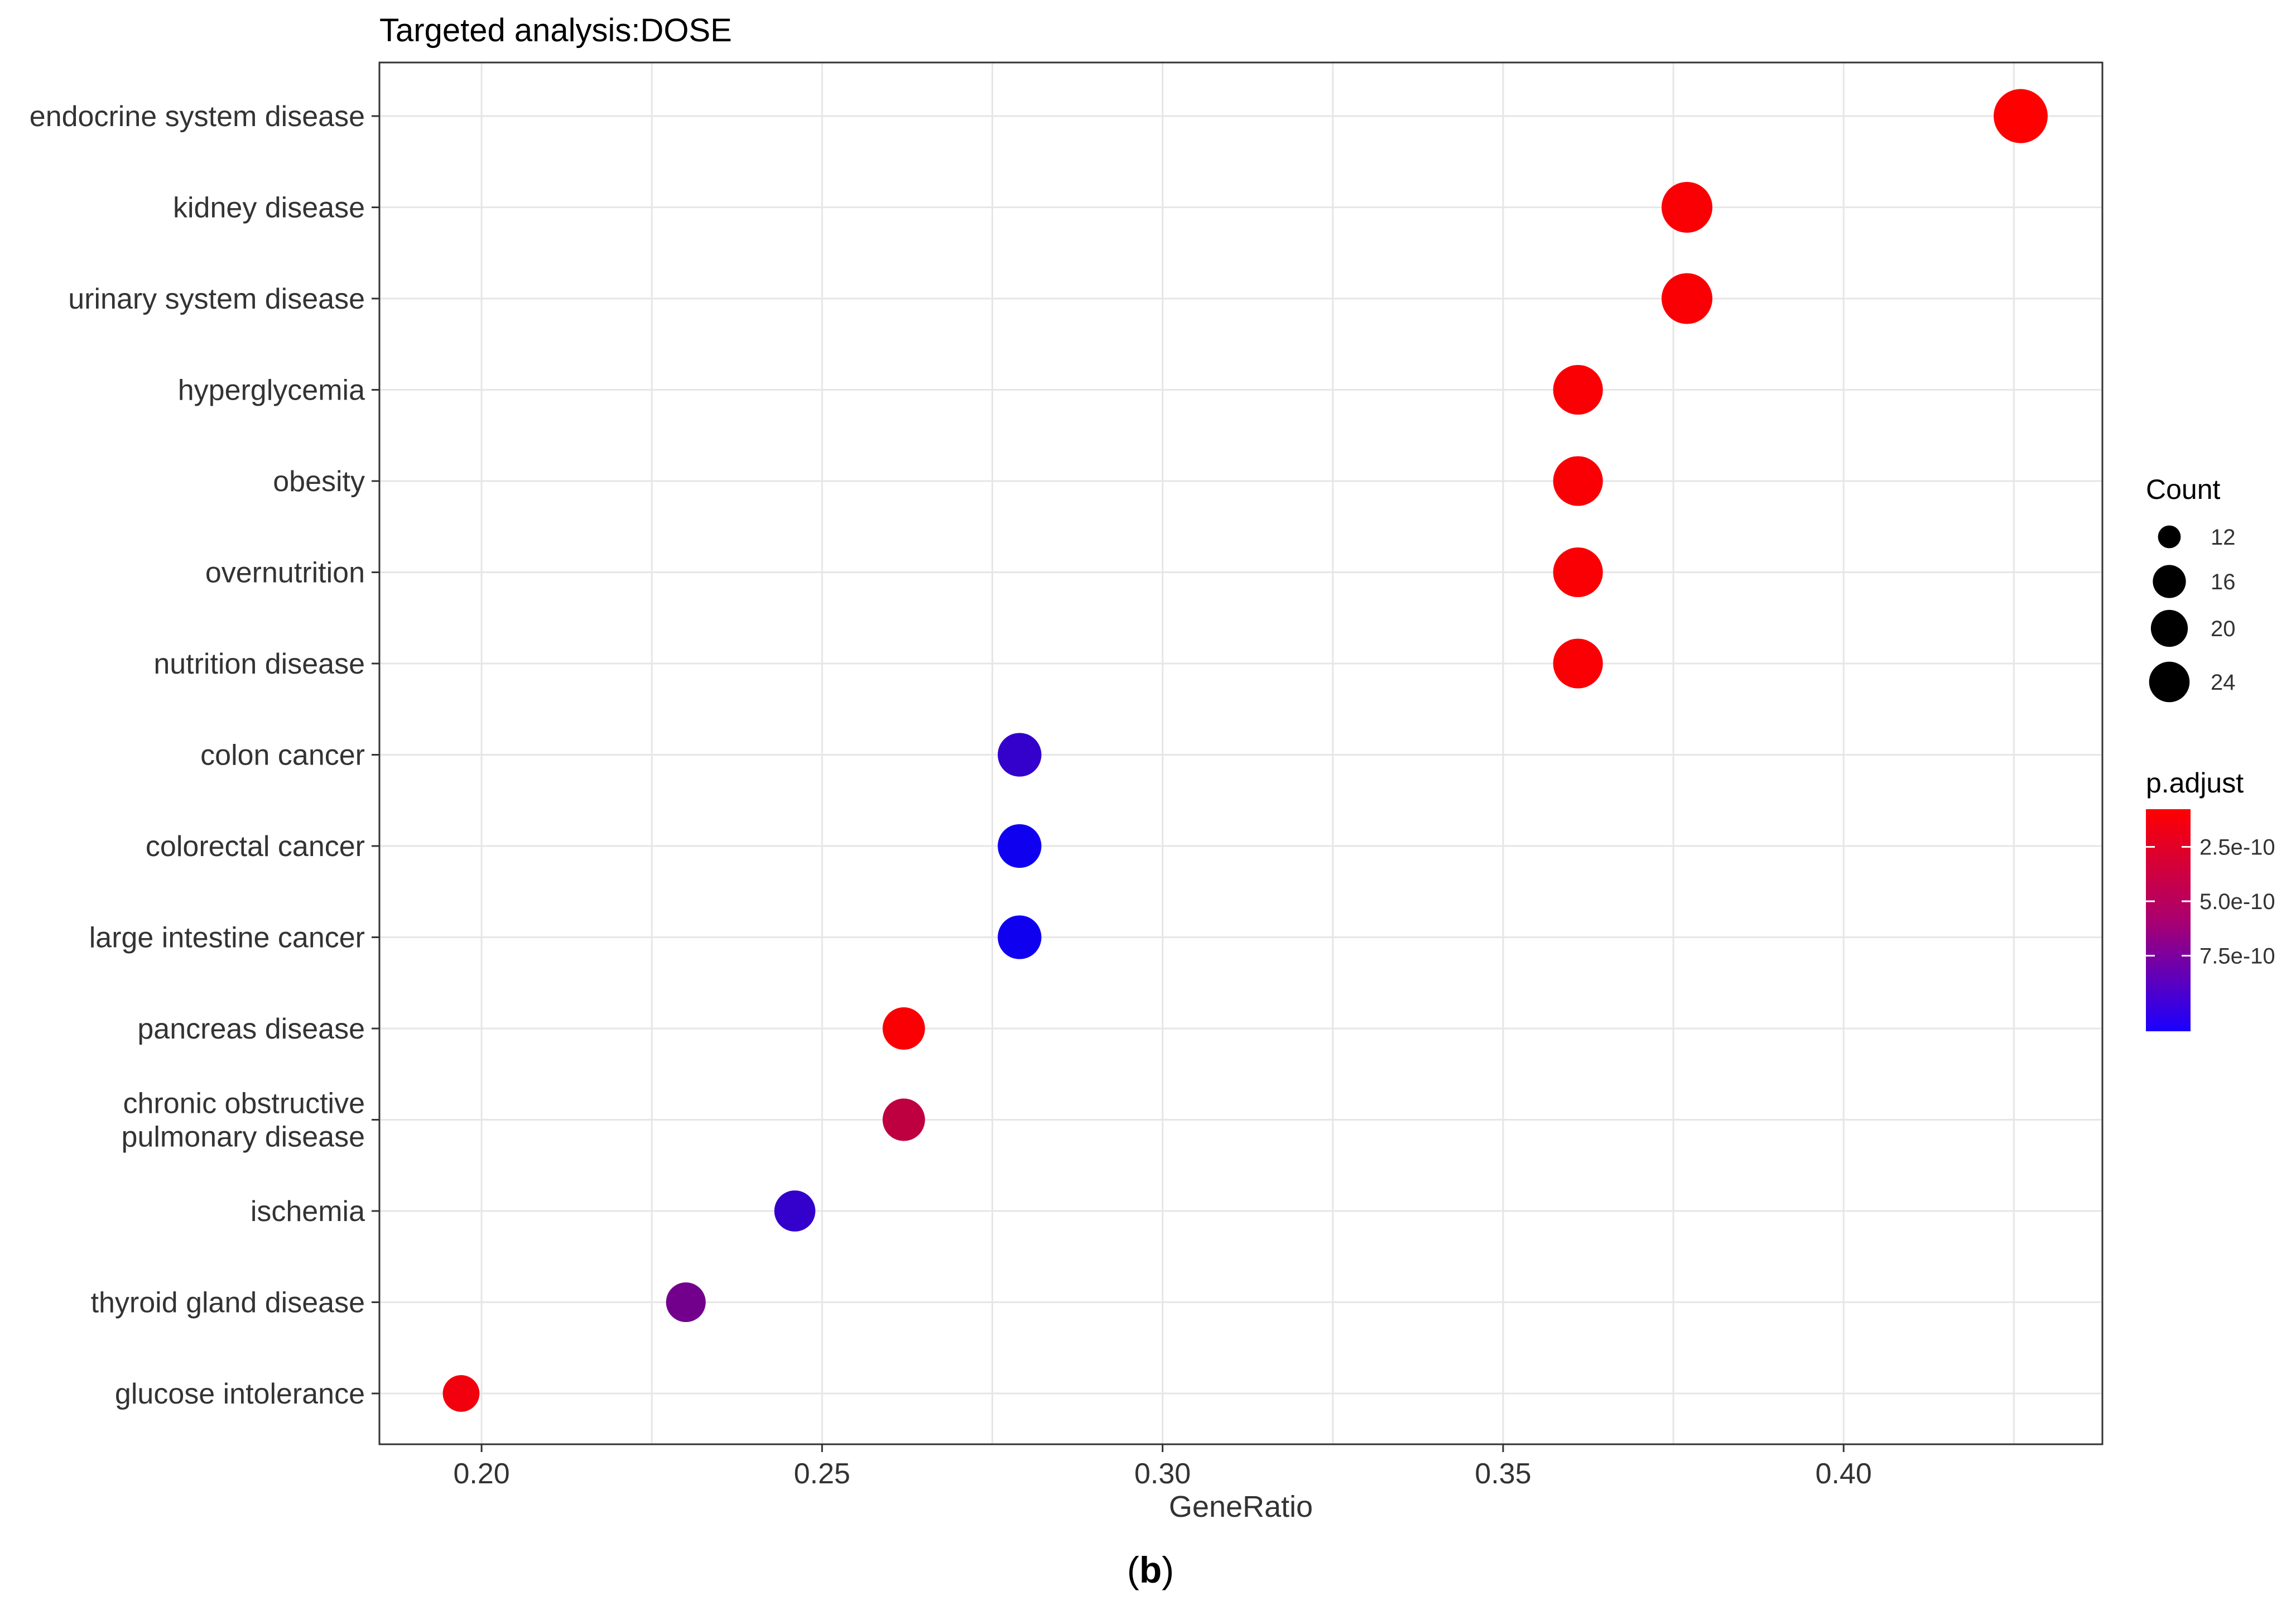 The image size is (2296, 1610). Describe the element at coordinates (259, 664) in the screenshot. I see `y-tick-label: nutrition disease` at that location.